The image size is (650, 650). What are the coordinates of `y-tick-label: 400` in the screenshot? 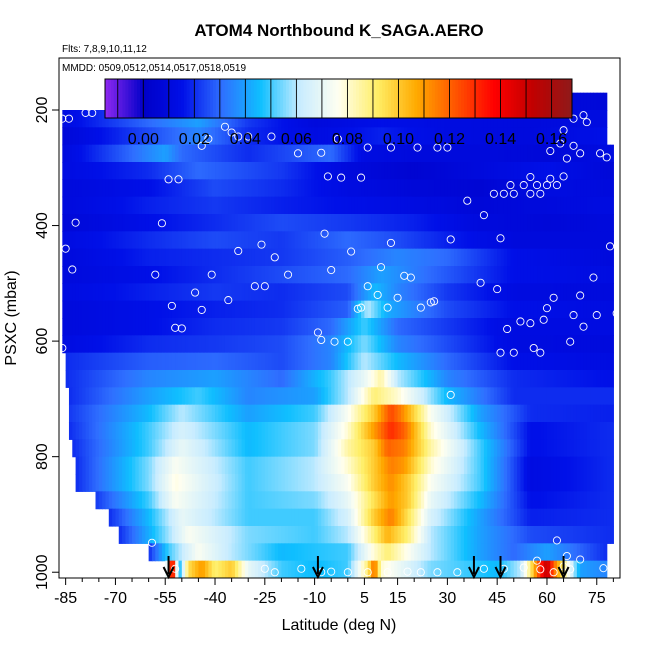 It's located at (42, 225).